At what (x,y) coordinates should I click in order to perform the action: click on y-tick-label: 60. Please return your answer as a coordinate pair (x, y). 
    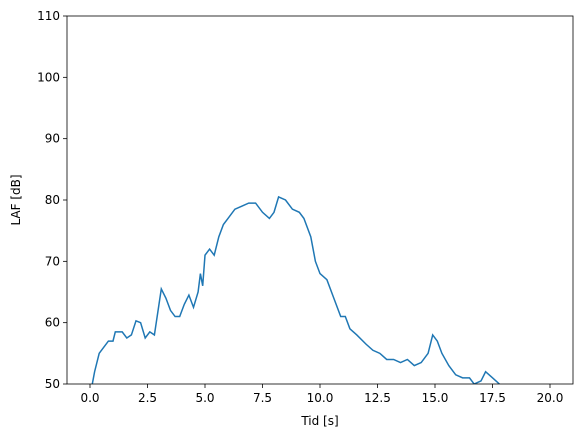
    Looking at the image, I should click on (52, 323).